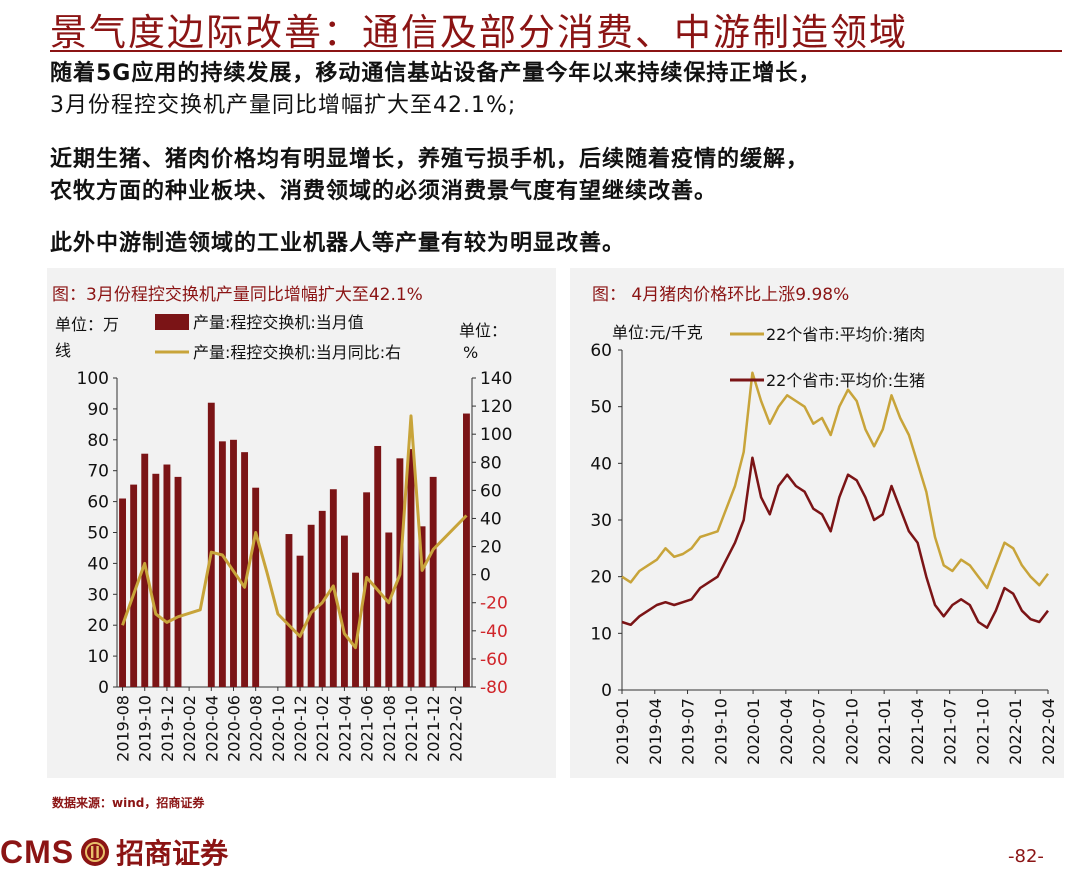 The width and height of the screenshot is (1080, 875). I want to click on x-tick-label: 2020-07, so click(819, 731).